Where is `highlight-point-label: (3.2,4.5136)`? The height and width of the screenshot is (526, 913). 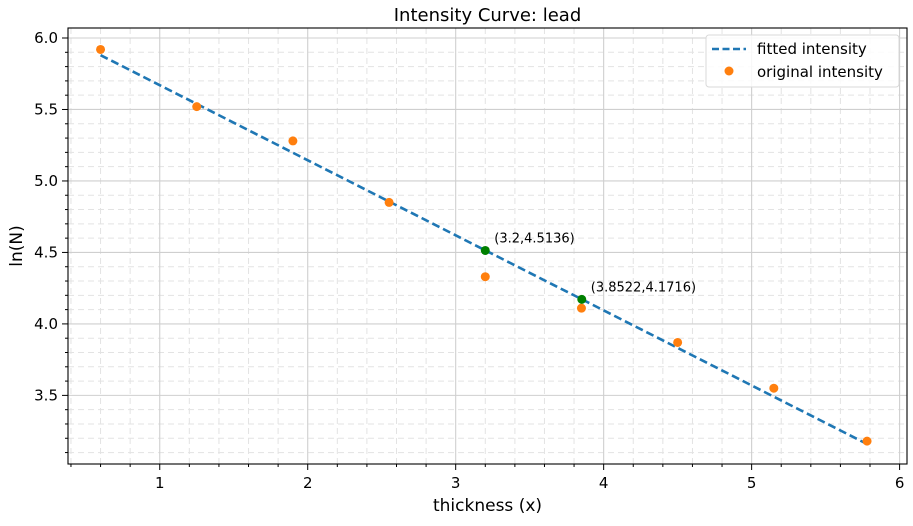 highlight-point-label: (3.2,4.5136) is located at coordinates (534, 238).